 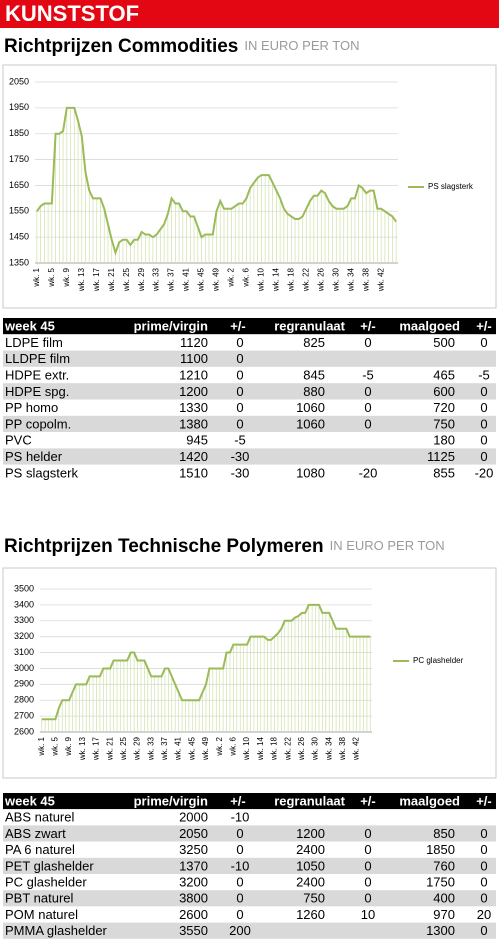 What do you see at coordinates (41, 746) in the screenshot?
I see `x-tick-label: wk. 1` at bounding box center [41, 746].